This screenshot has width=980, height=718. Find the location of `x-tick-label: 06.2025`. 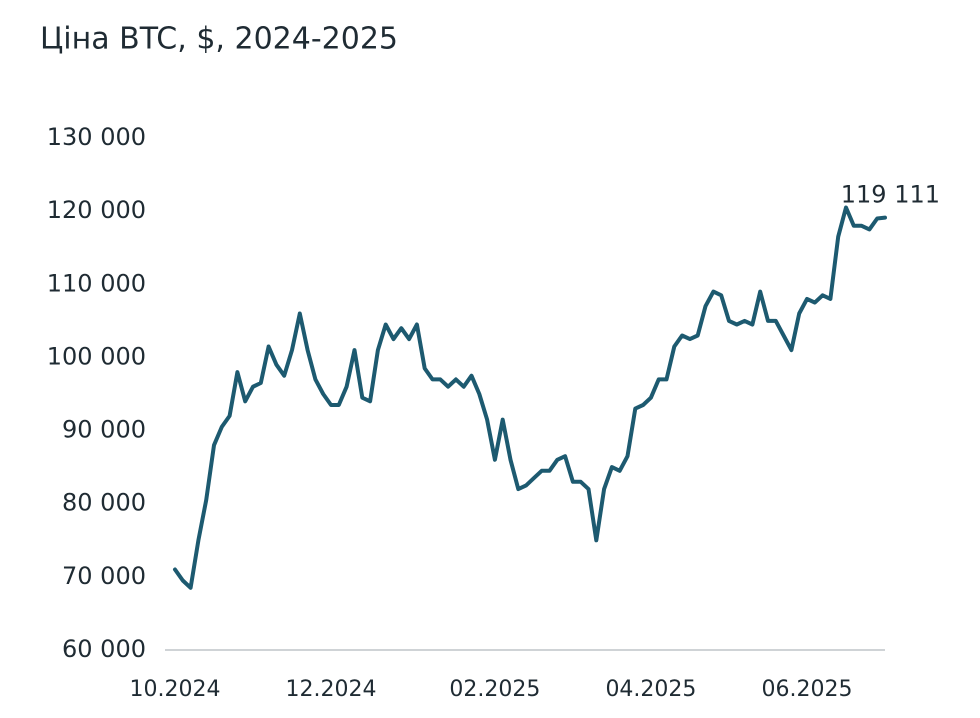

x-tick-label: 06.2025 is located at coordinates (806, 689).